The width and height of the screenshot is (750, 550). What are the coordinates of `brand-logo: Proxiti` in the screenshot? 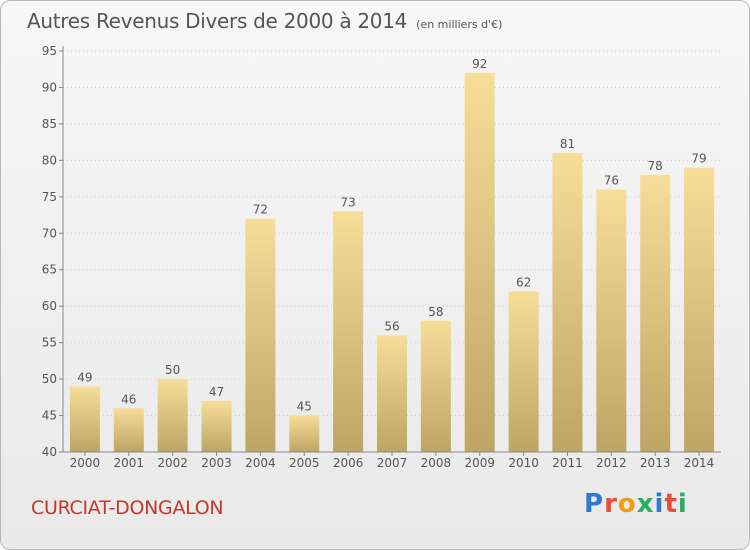 It's located at (636, 504).